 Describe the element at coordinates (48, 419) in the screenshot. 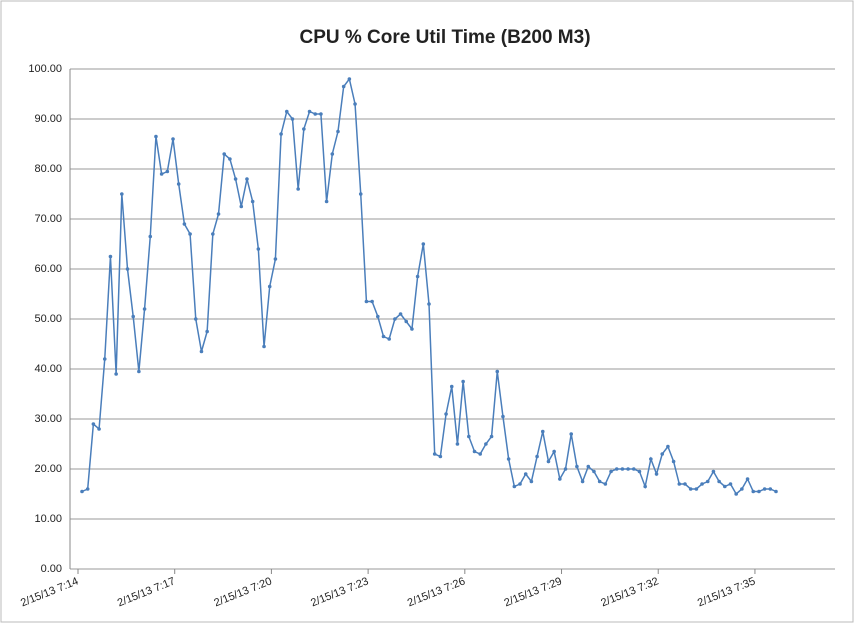

I see `y-tick-label: 30.00` at that location.